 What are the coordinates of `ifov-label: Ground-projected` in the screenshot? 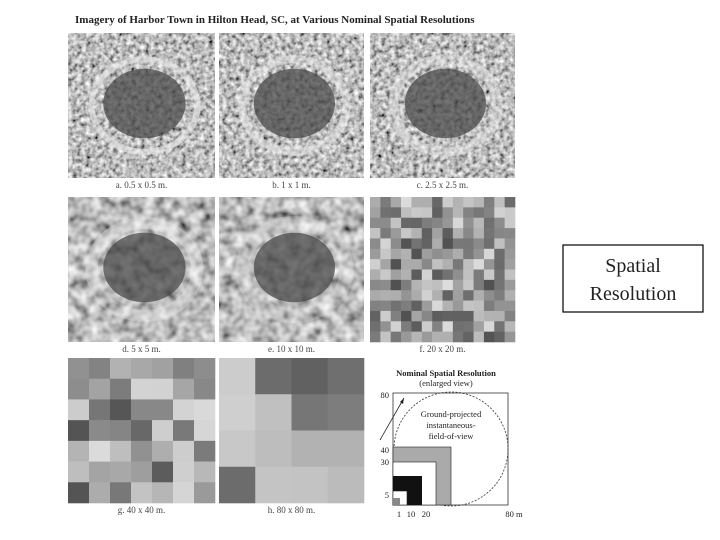 It's located at (451, 414).